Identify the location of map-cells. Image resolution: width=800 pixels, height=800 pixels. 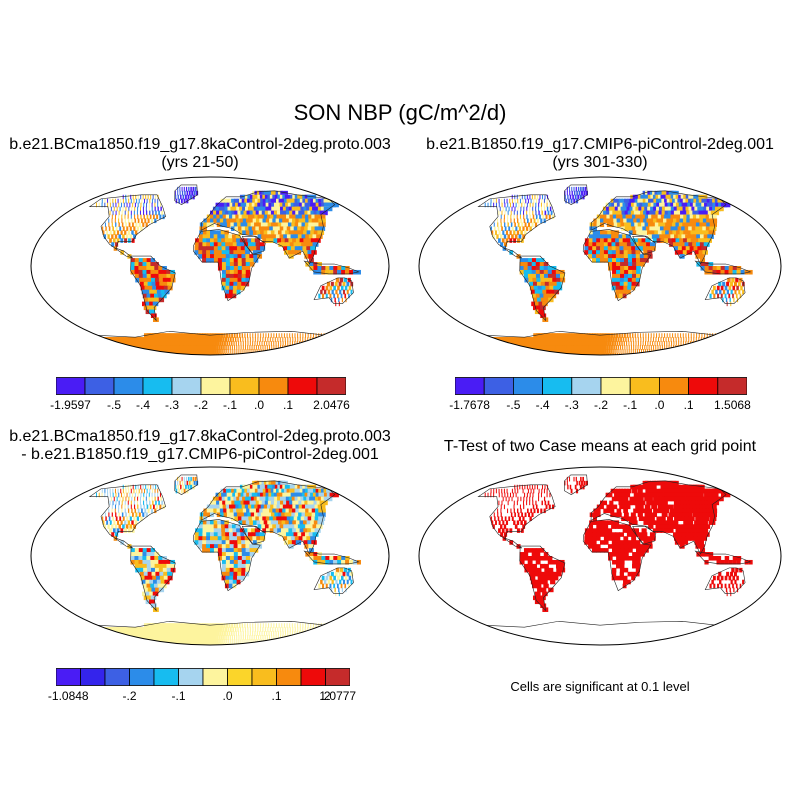
(224, 269).